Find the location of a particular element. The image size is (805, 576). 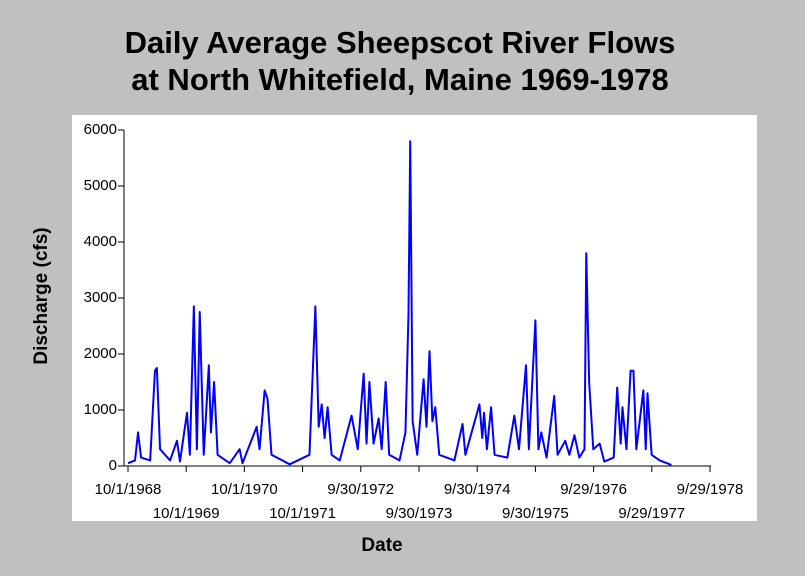

x-tick-label: 10/1/1969 is located at coordinates (186, 513).